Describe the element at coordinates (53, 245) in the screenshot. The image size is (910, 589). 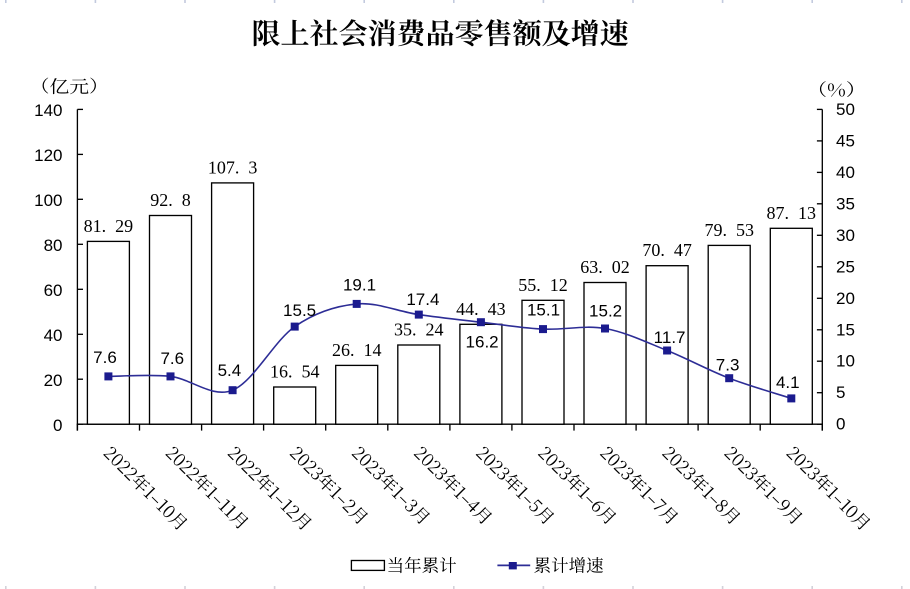
I see `svg-text: 80` at that location.